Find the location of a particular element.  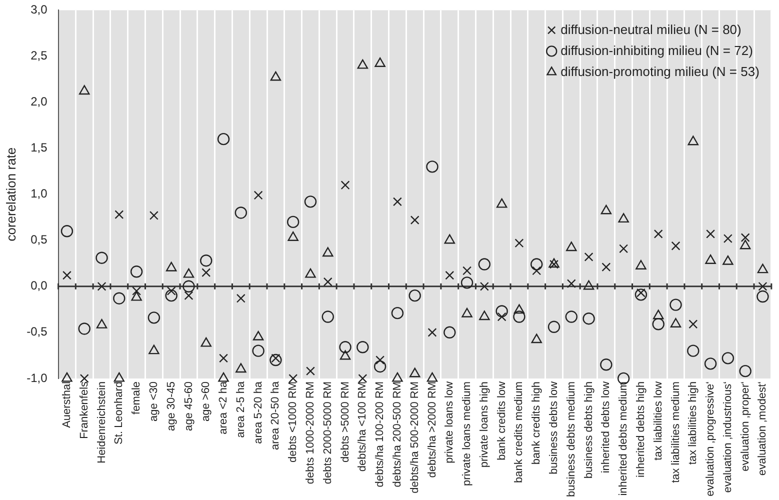

y-tick-label: 2,0 is located at coordinates (39, 101).